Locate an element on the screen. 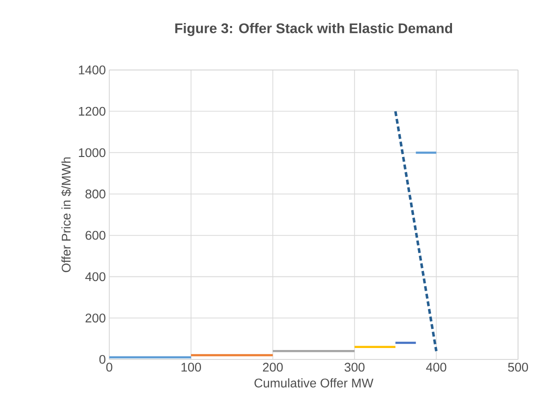 Image resolution: width=540 pixels, height=420 pixels. y-tick-label: 400 is located at coordinates (95, 277).